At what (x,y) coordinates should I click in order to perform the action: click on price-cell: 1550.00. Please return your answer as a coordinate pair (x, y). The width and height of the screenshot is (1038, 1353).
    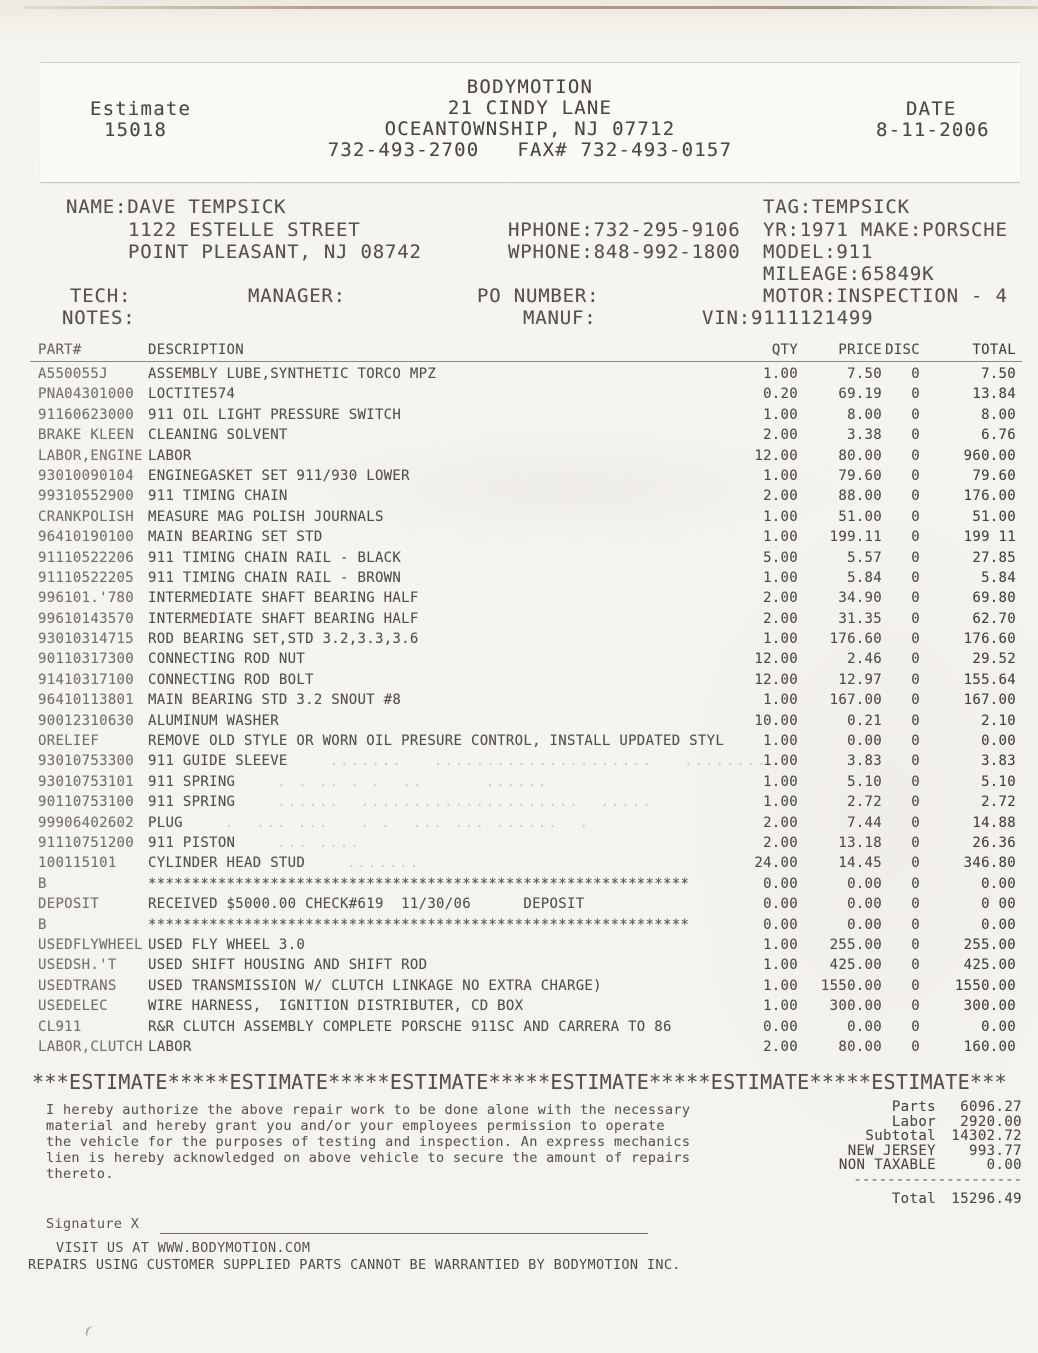
    Looking at the image, I should click on (851, 985).